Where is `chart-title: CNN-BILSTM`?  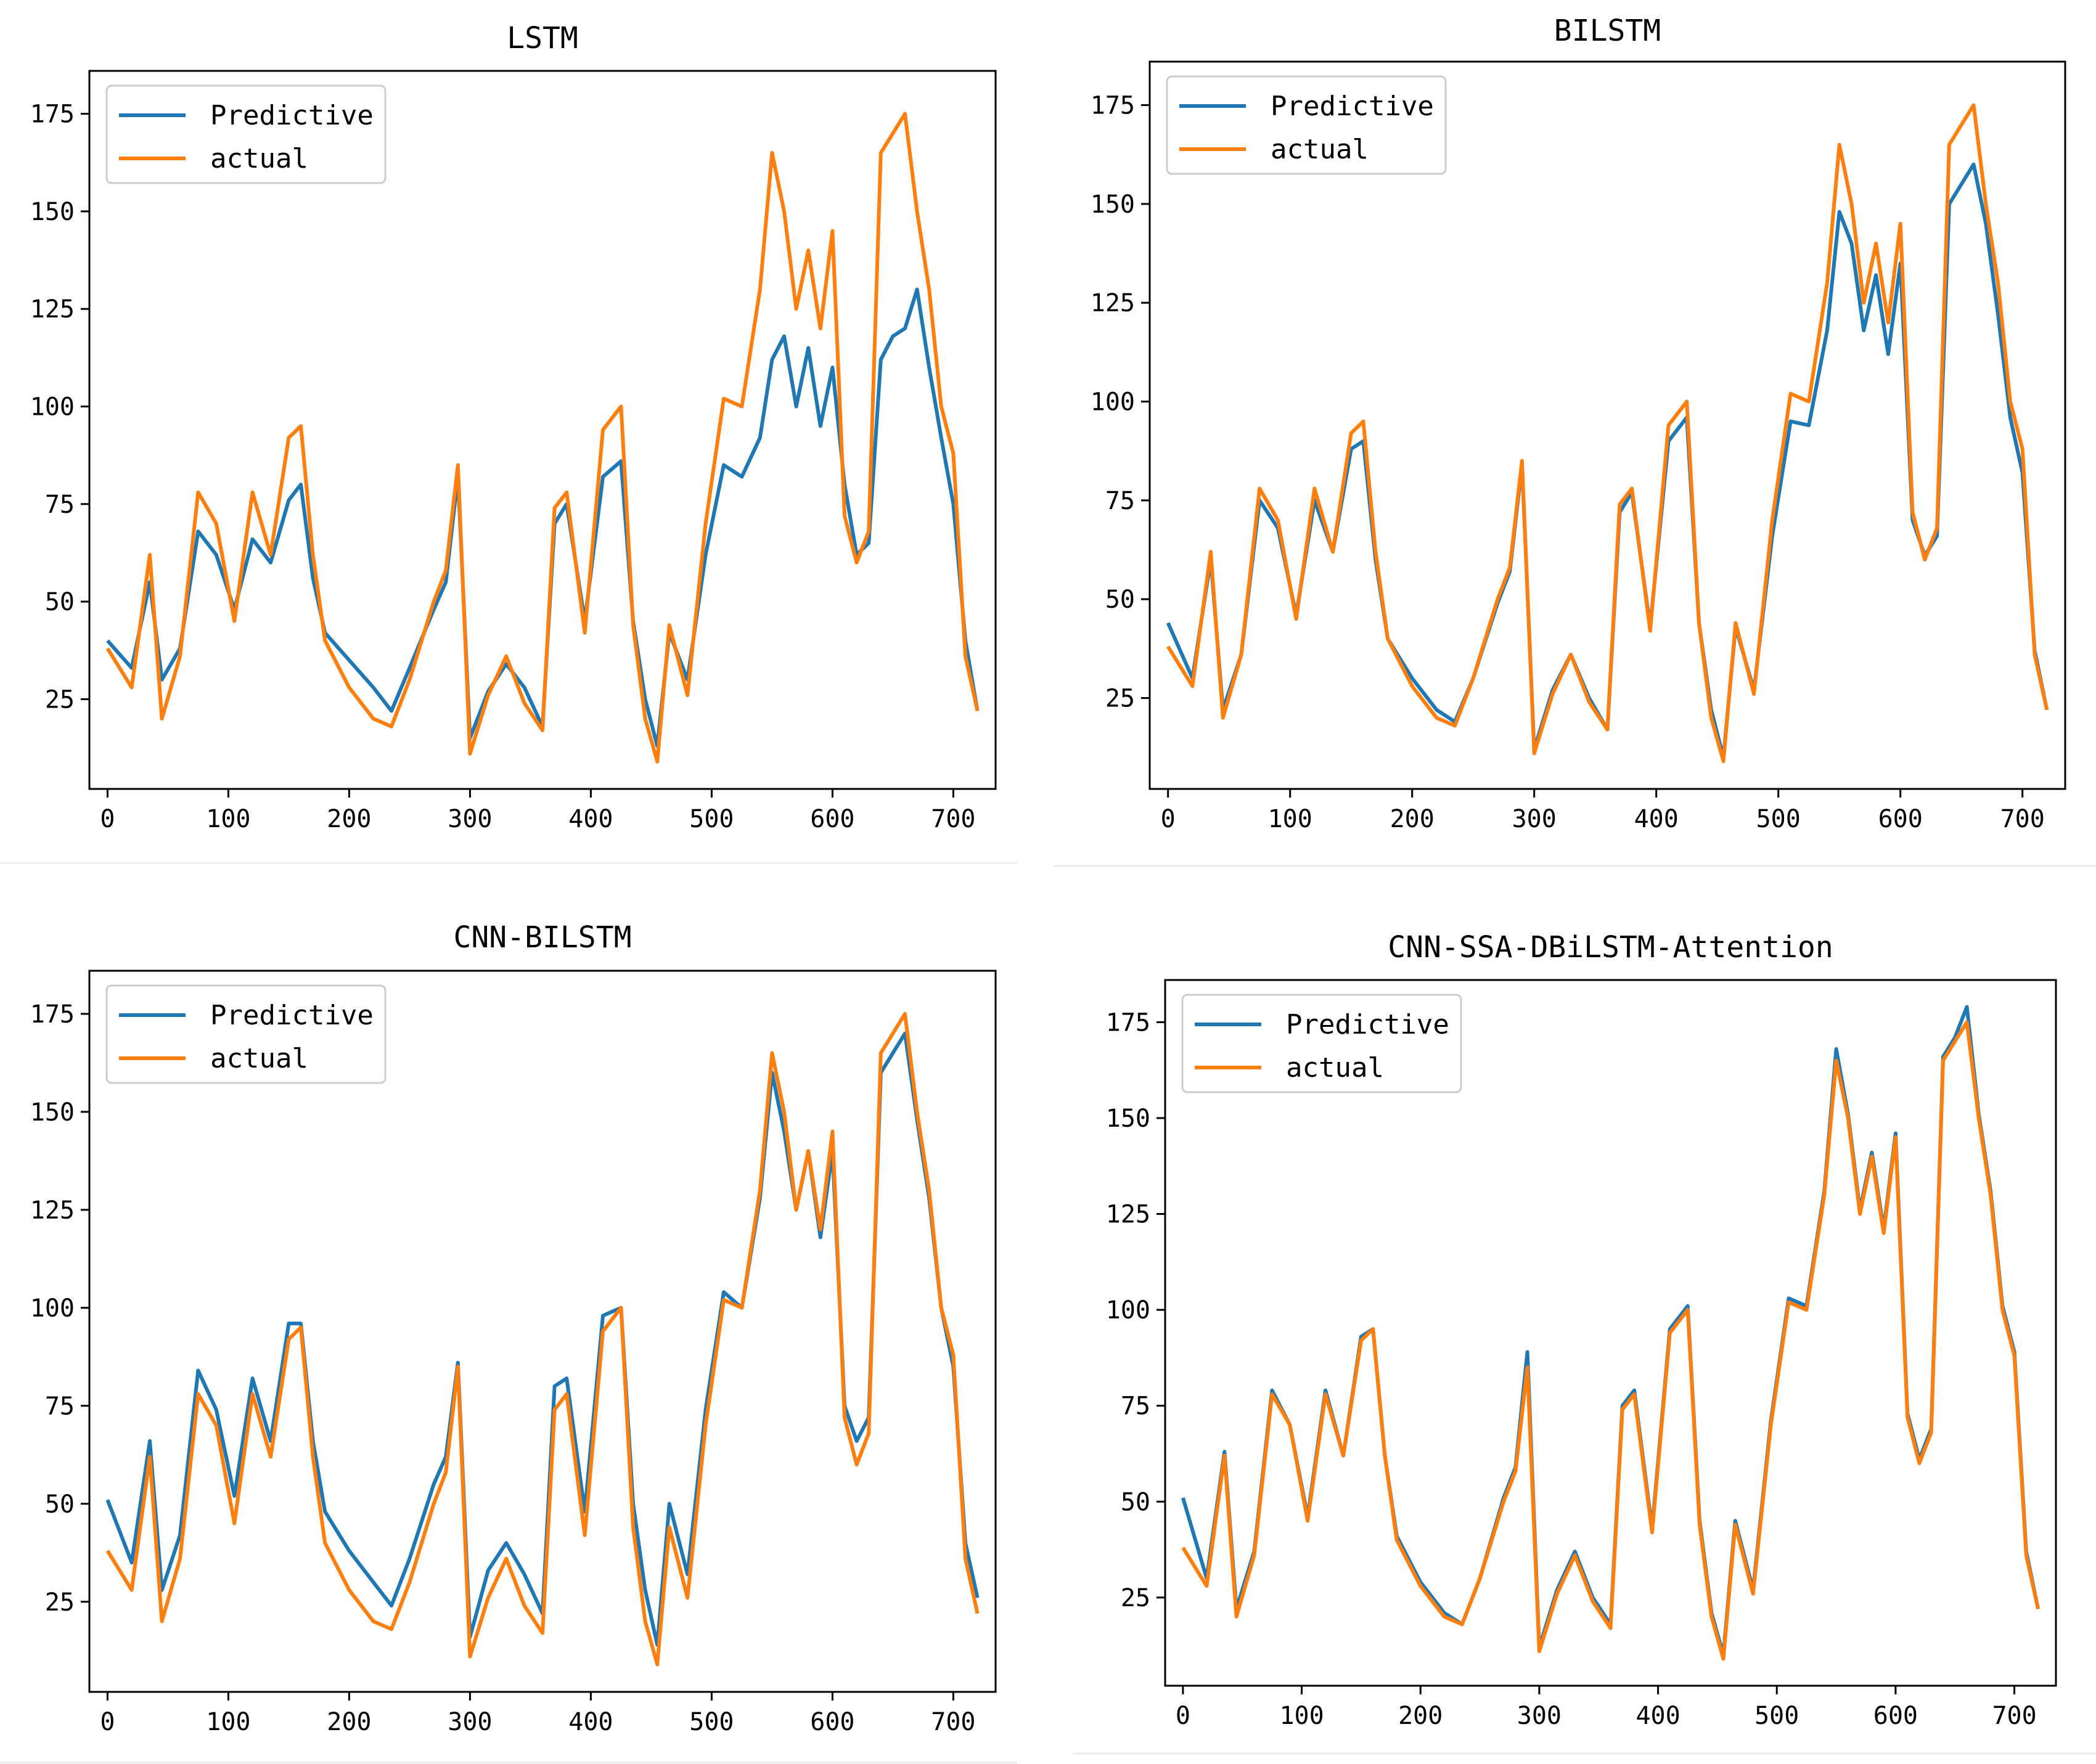
chart-title: CNN-BILSTM is located at coordinates (543, 937).